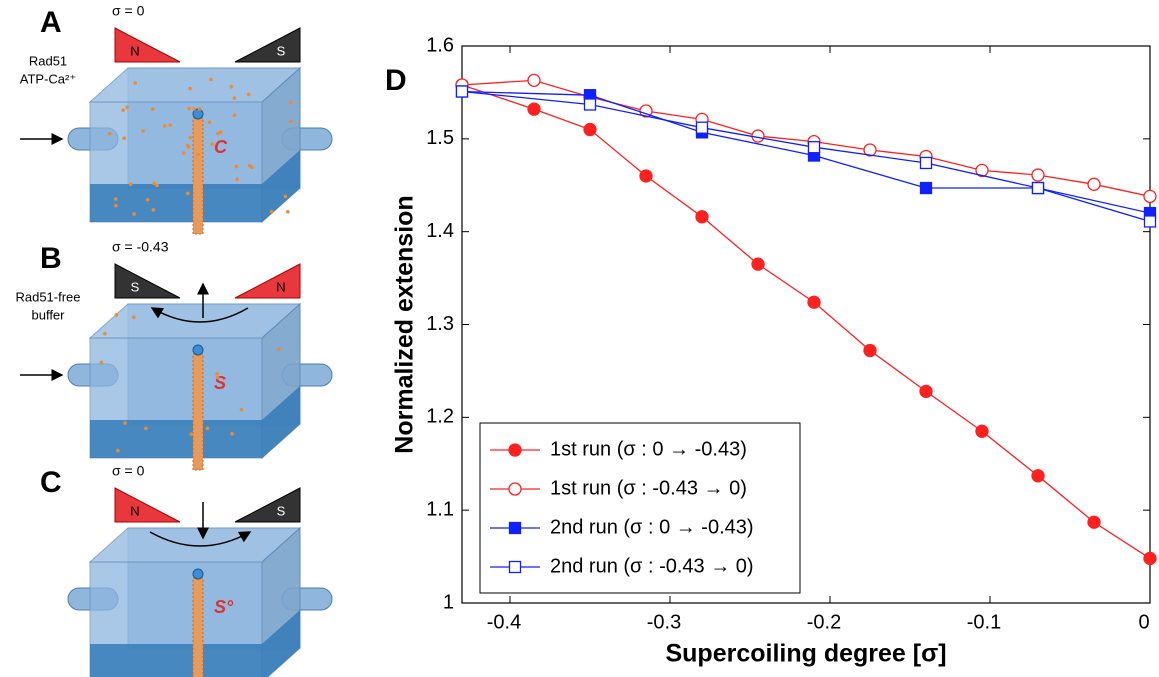  What do you see at coordinates (396, 80) in the screenshot?
I see `panel-label: D` at bounding box center [396, 80].